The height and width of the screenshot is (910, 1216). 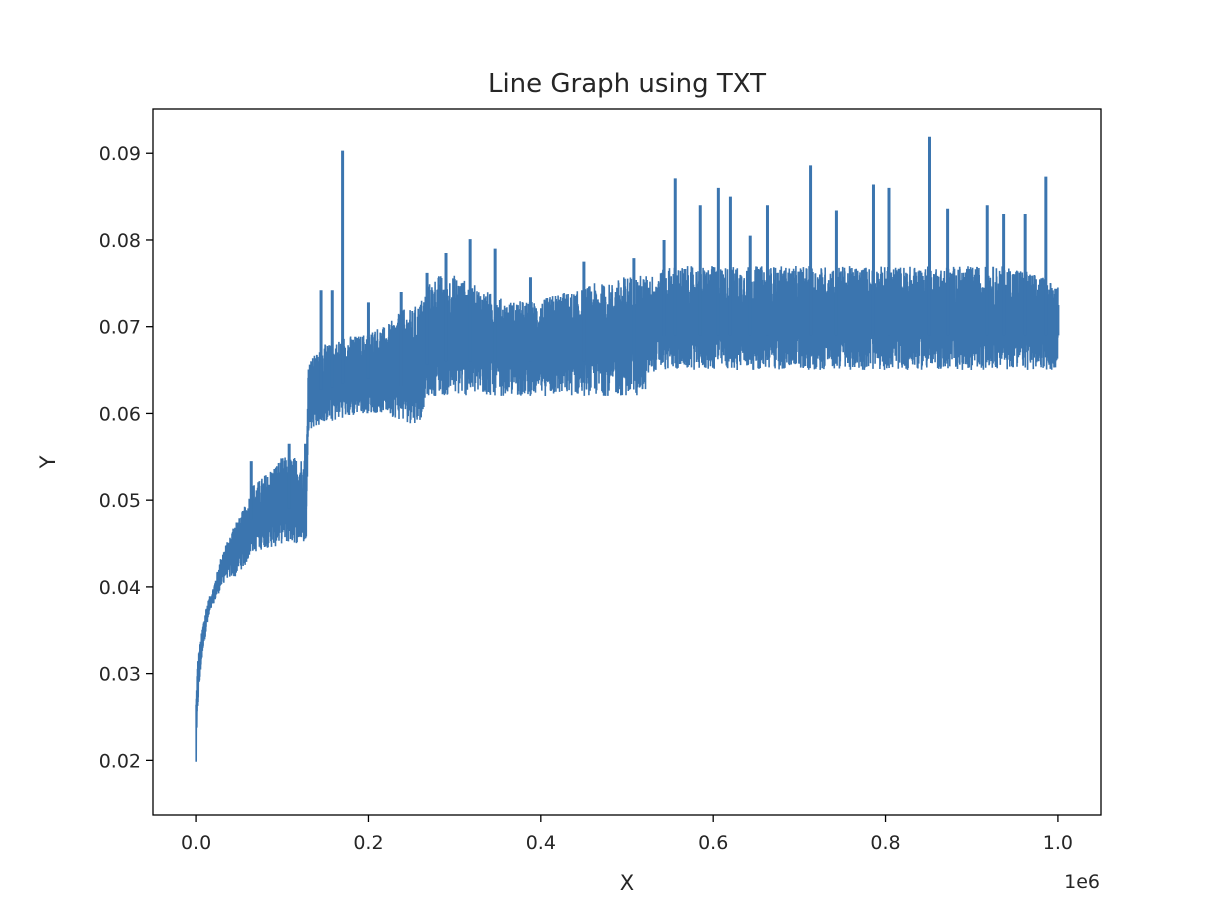 I want to click on x-tick-label: 0.8, so click(x=885, y=843).